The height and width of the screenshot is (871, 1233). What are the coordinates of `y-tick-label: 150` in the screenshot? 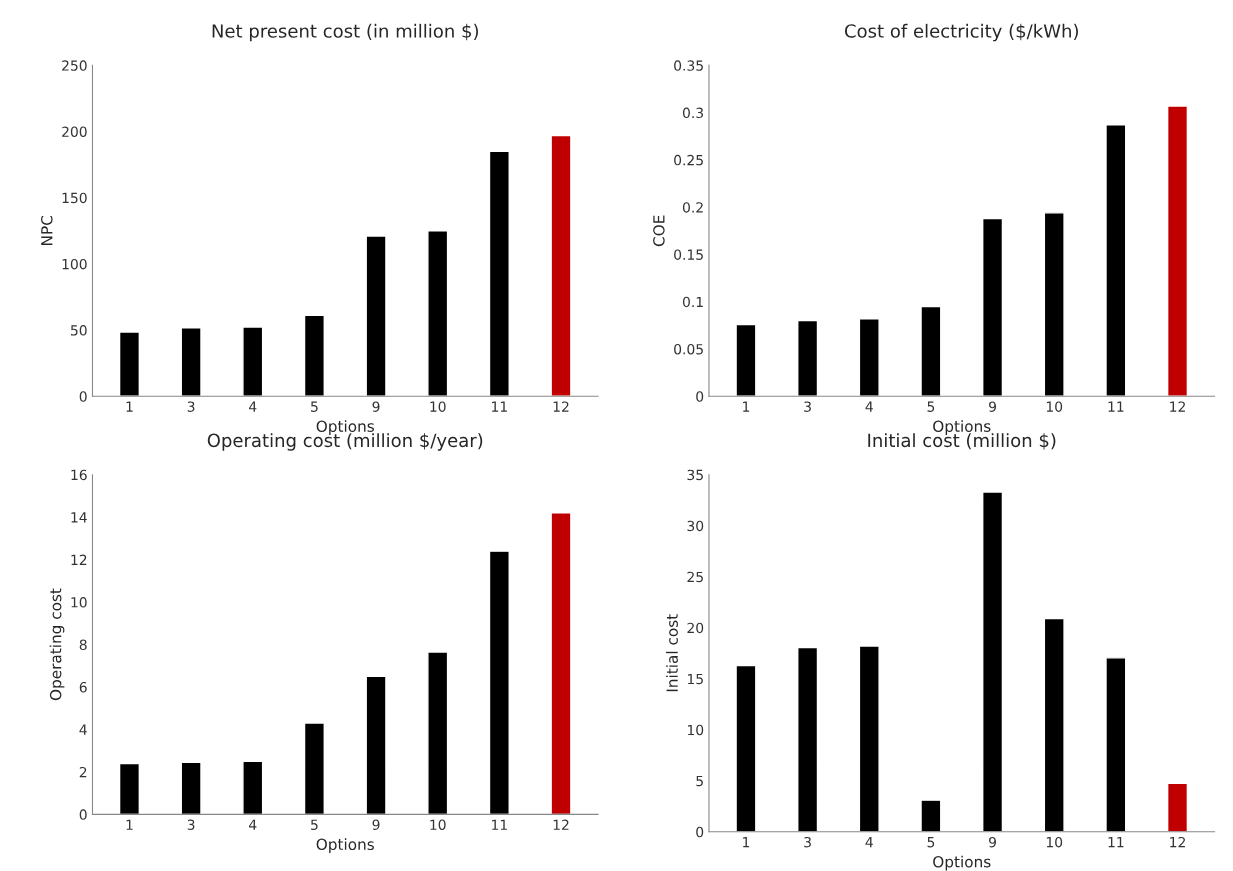 It's located at (74, 198).